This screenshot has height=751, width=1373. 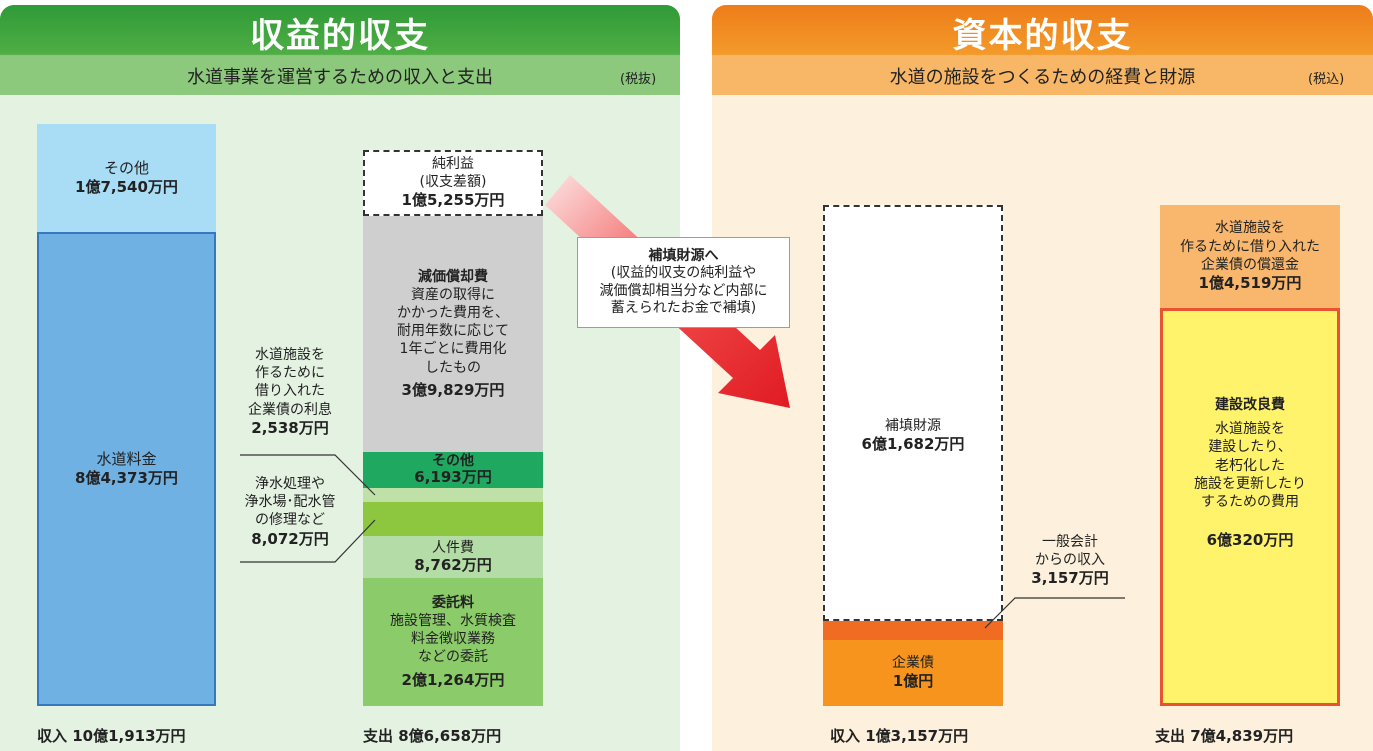 What do you see at coordinates (453, 602) in the screenshot?
I see `label: 委託料` at bounding box center [453, 602].